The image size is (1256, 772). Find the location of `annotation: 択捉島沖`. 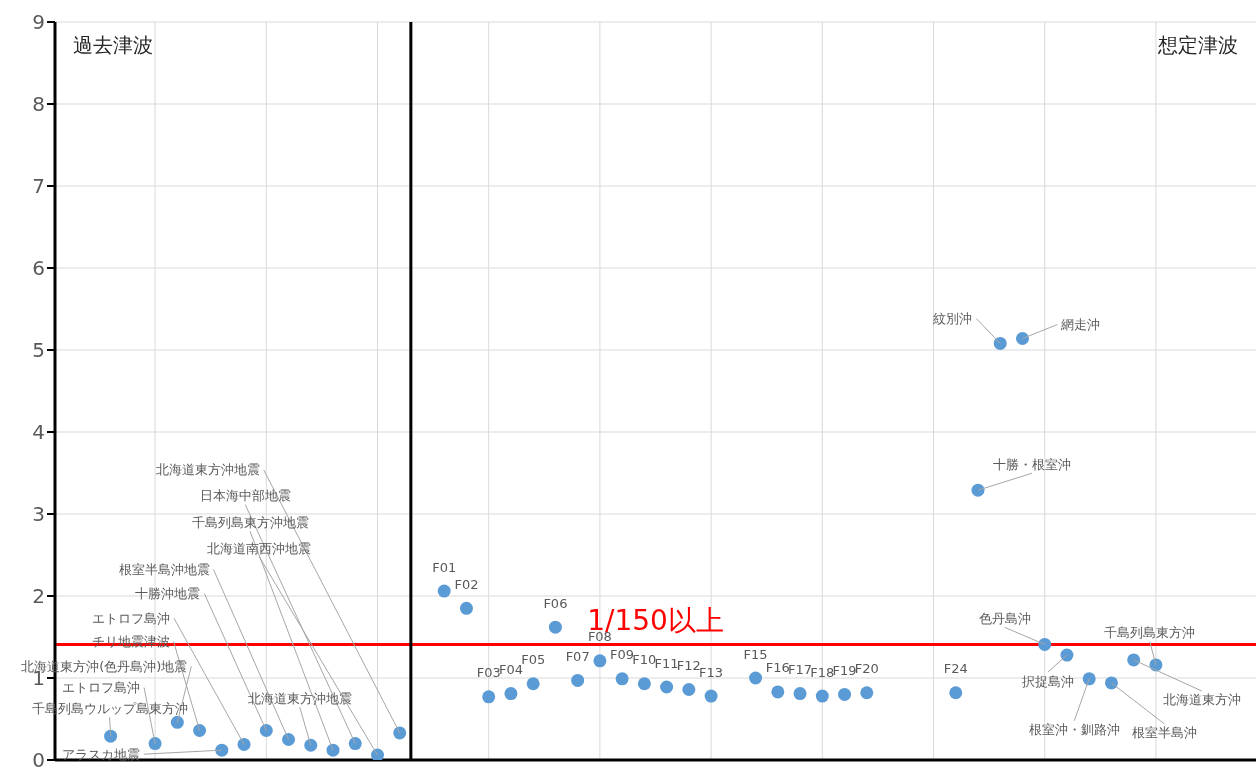

annotation: 択捉島沖 is located at coordinates (1047, 681).